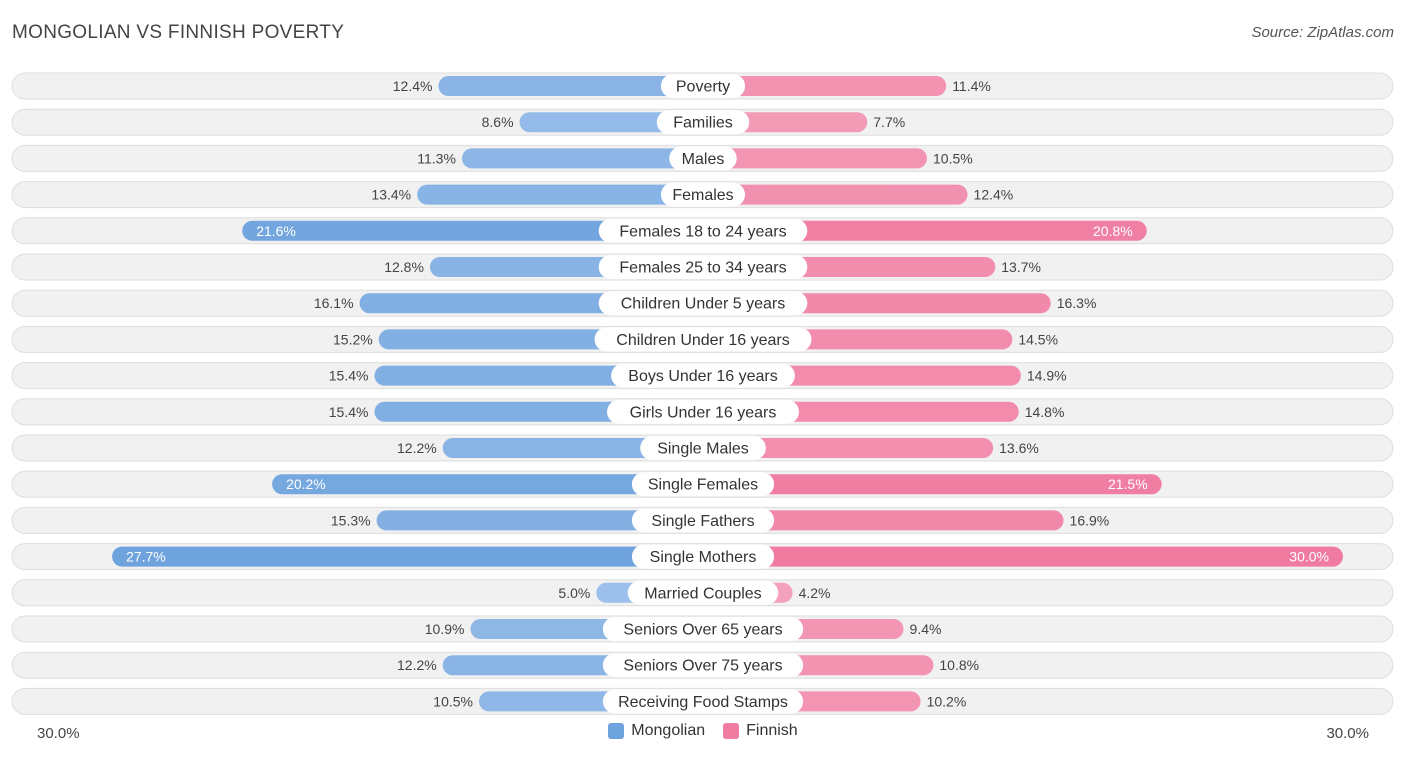 Image resolution: width=1406 pixels, height=758 pixels. Describe the element at coordinates (306, 484) in the screenshot. I see `value-label-mongolian: 20.2%` at that location.